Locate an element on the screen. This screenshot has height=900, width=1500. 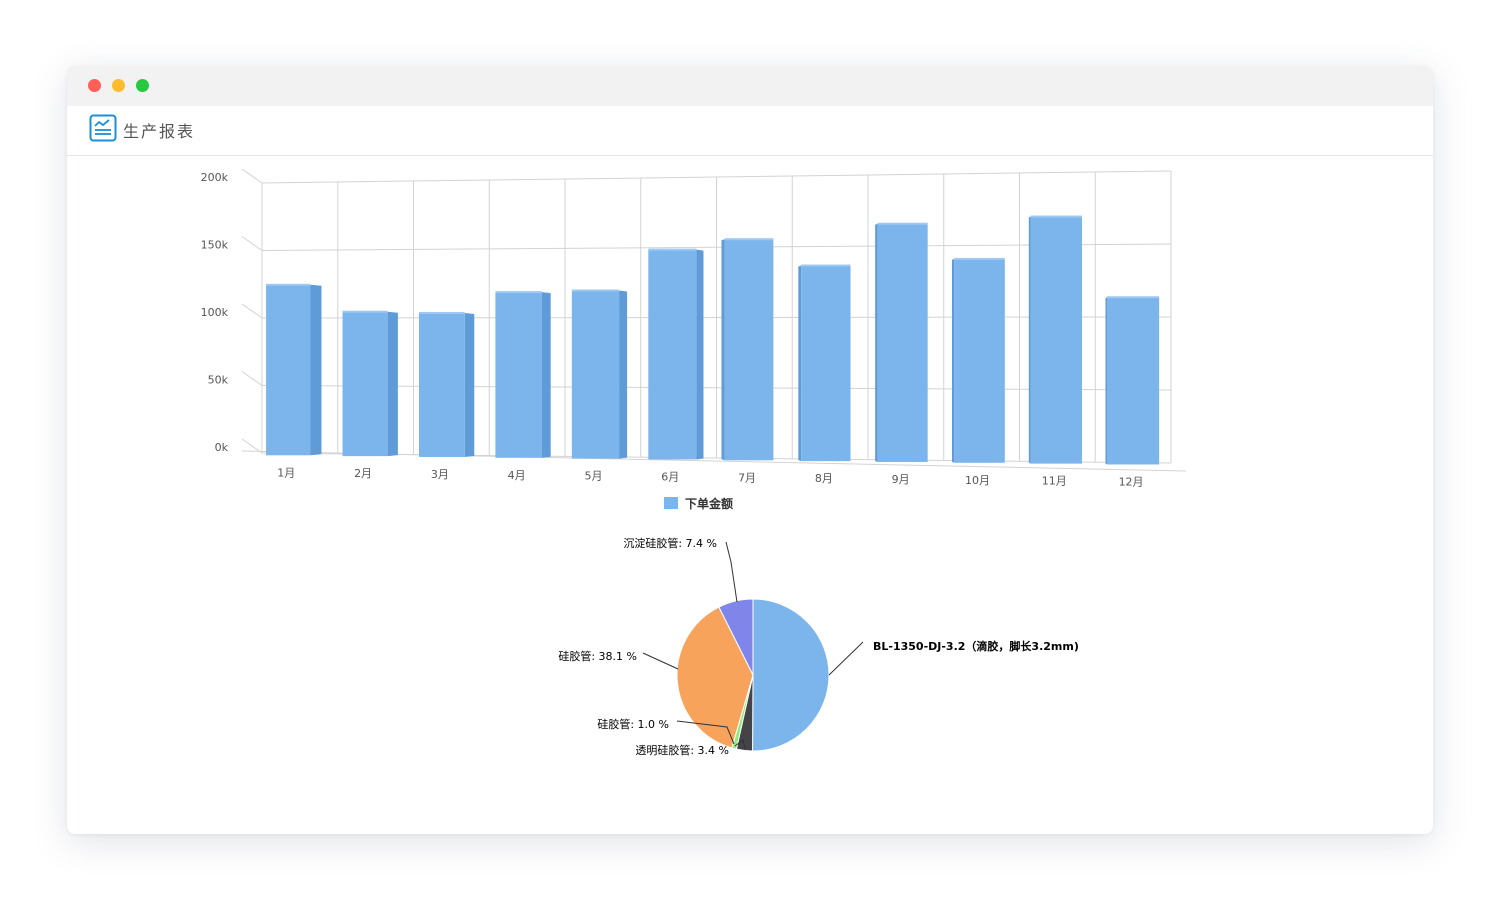
y-tick-label: 0k is located at coordinates (222, 447).